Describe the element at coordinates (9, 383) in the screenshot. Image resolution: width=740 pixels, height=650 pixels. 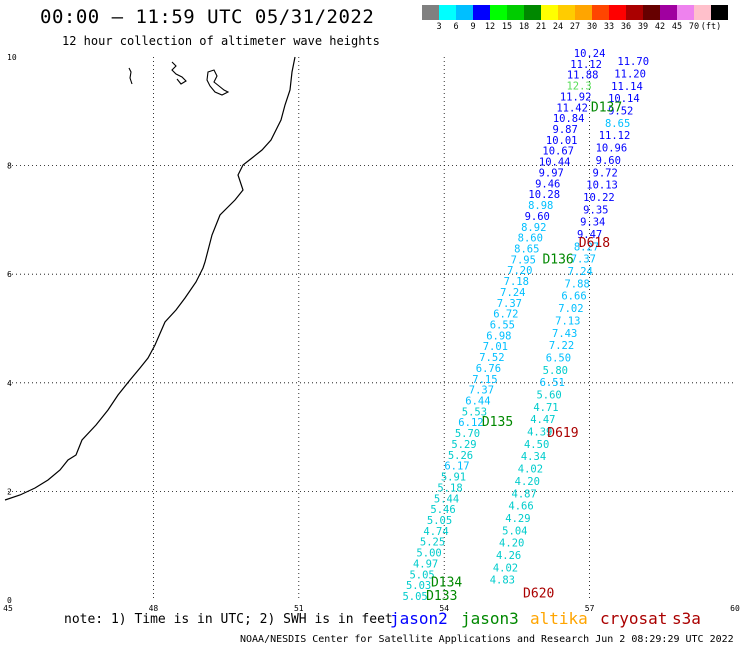
I see `y-tick-label: 4` at that location.